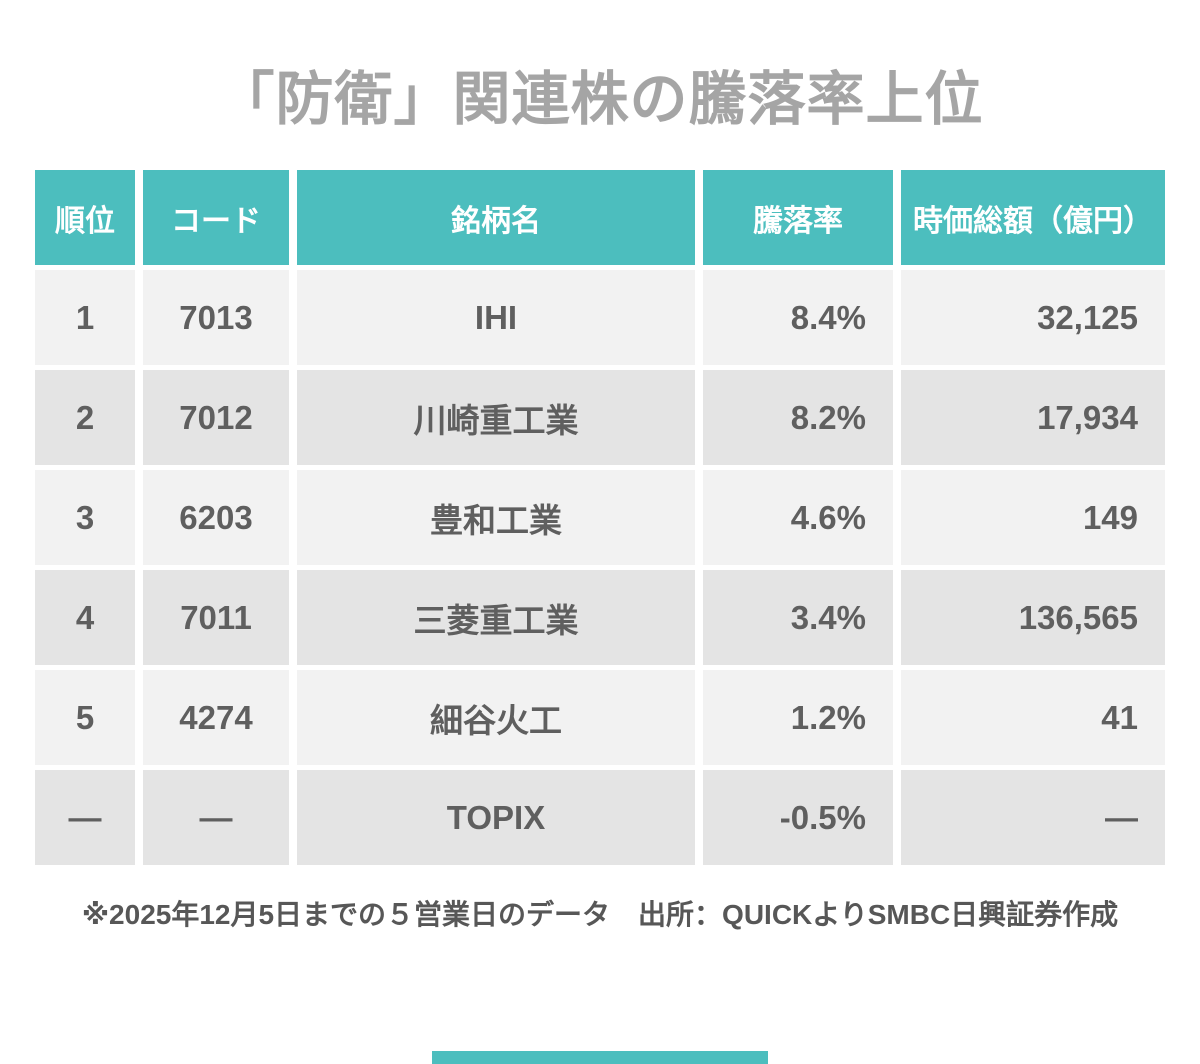  I want to click on cell-code: 6203, so click(216, 517).